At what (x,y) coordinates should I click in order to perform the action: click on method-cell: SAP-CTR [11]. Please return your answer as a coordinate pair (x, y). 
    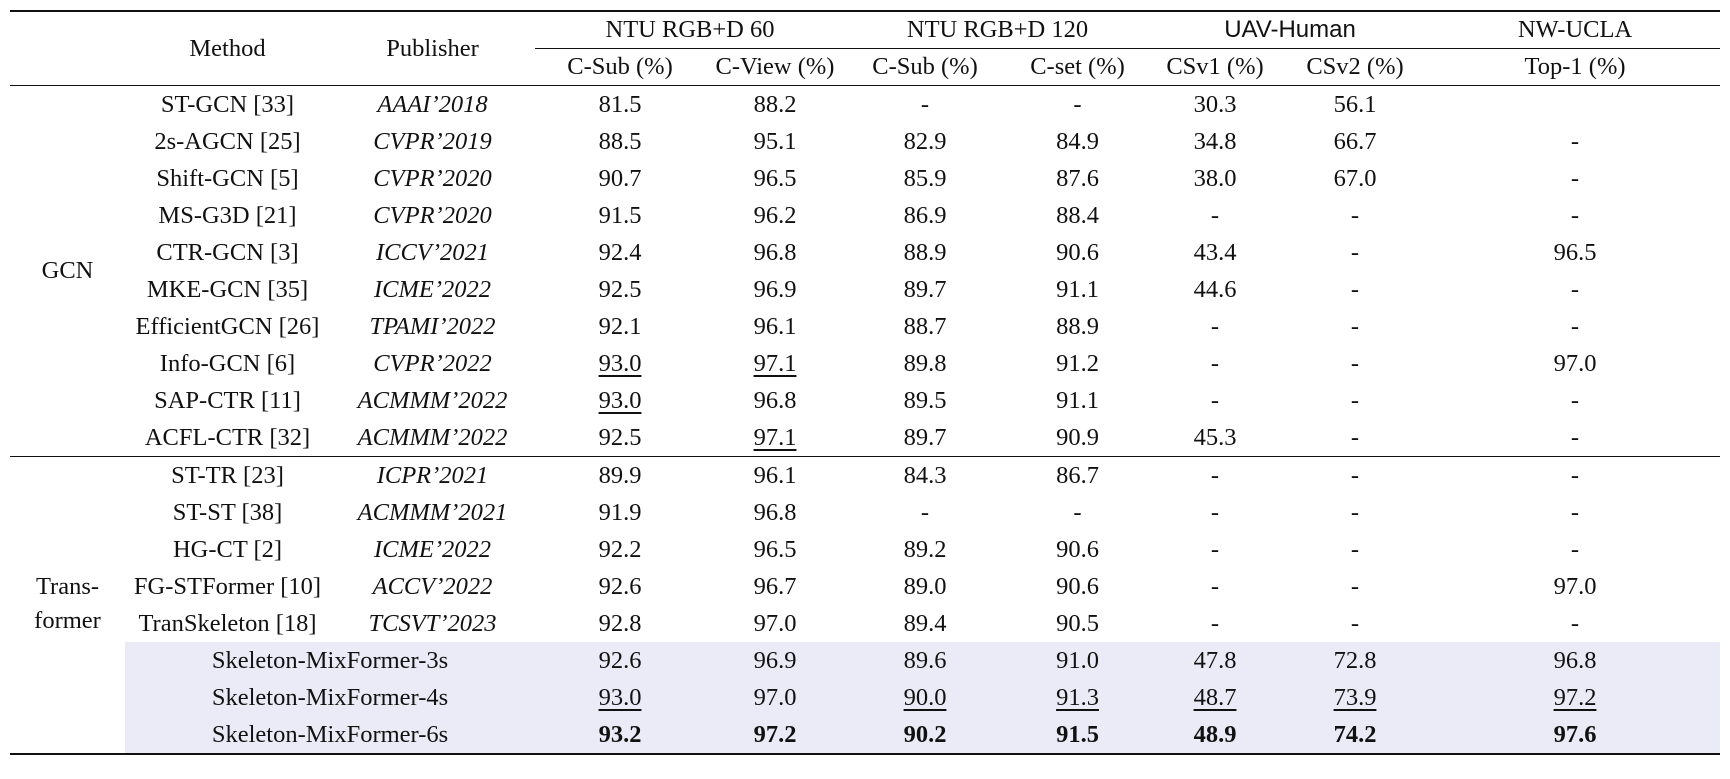
    Looking at the image, I should click on (227, 400).